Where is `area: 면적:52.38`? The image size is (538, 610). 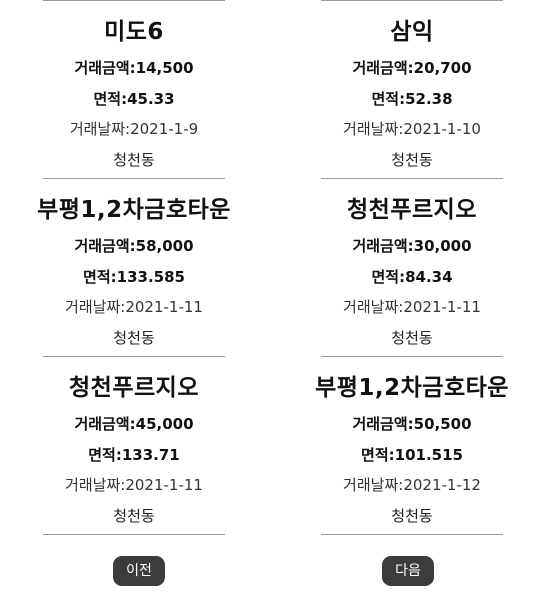 area: 면적:52.38 is located at coordinates (412, 99).